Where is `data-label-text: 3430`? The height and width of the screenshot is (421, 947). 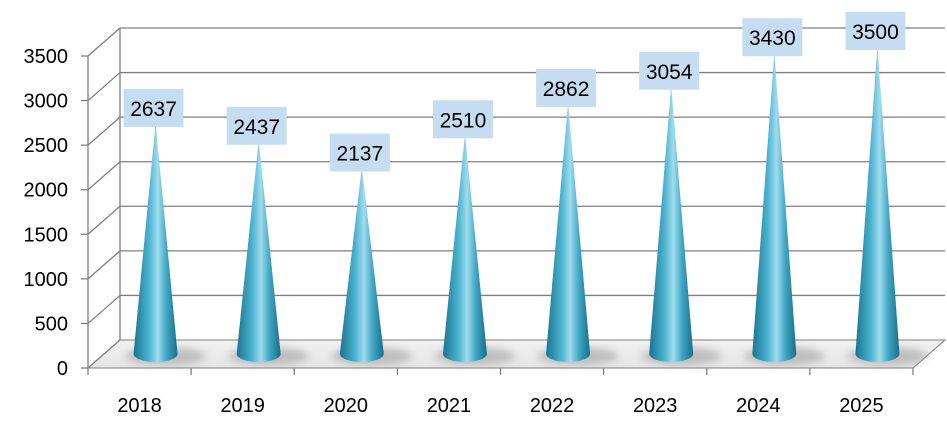
data-label-text: 3430 is located at coordinates (772, 38).